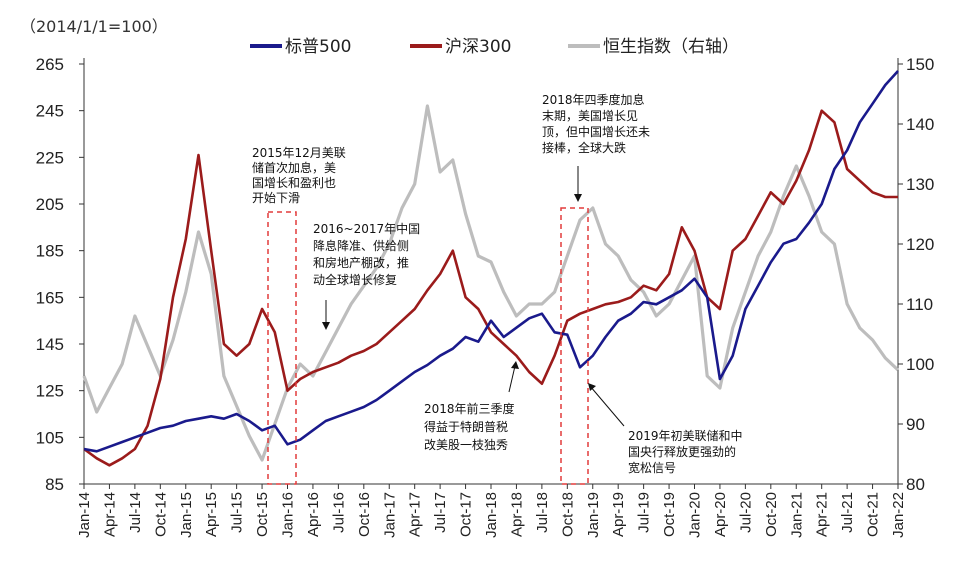 This screenshot has width=960, height=573. What do you see at coordinates (294, 183) in the screenshot?
I see `annotation-line: 国增长和盈利也` at bounding box center [294, 183].